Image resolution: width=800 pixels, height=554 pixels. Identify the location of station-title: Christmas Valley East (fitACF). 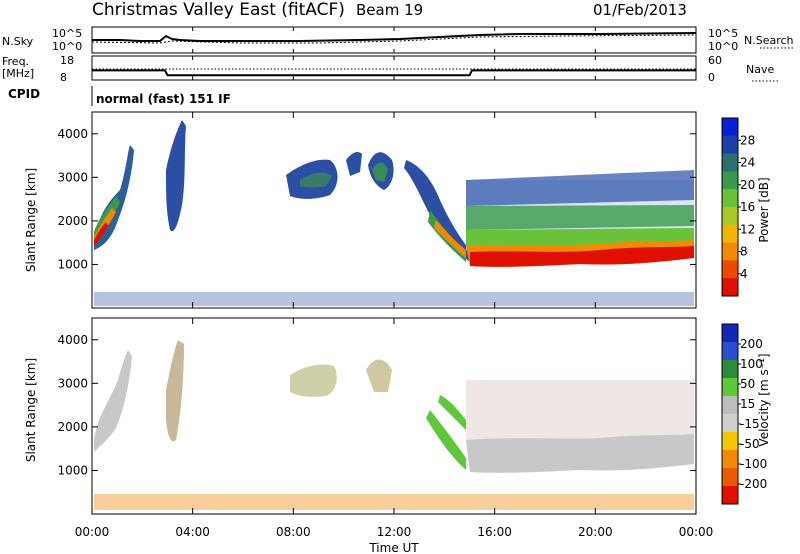
(218, 10).